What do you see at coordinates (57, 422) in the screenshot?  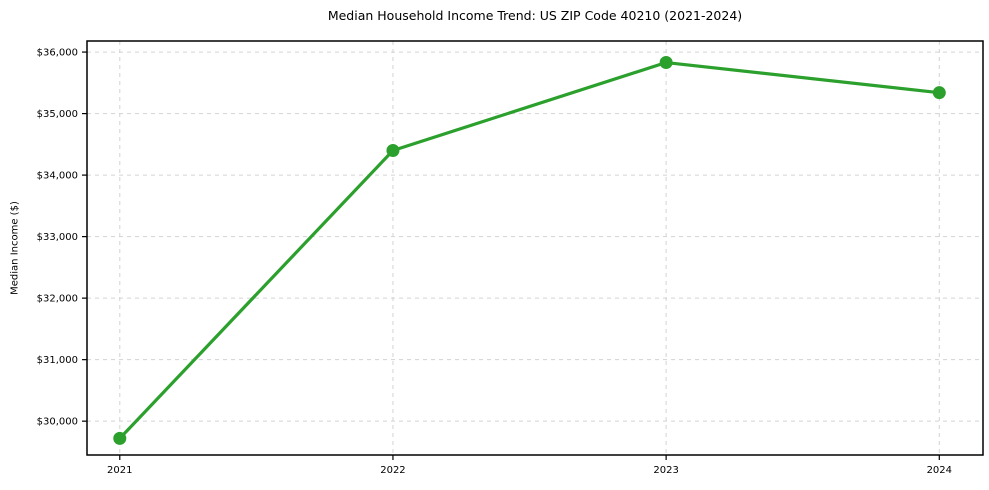 I see `y-tick-label: $30,000` at bounding box center [57, 422].